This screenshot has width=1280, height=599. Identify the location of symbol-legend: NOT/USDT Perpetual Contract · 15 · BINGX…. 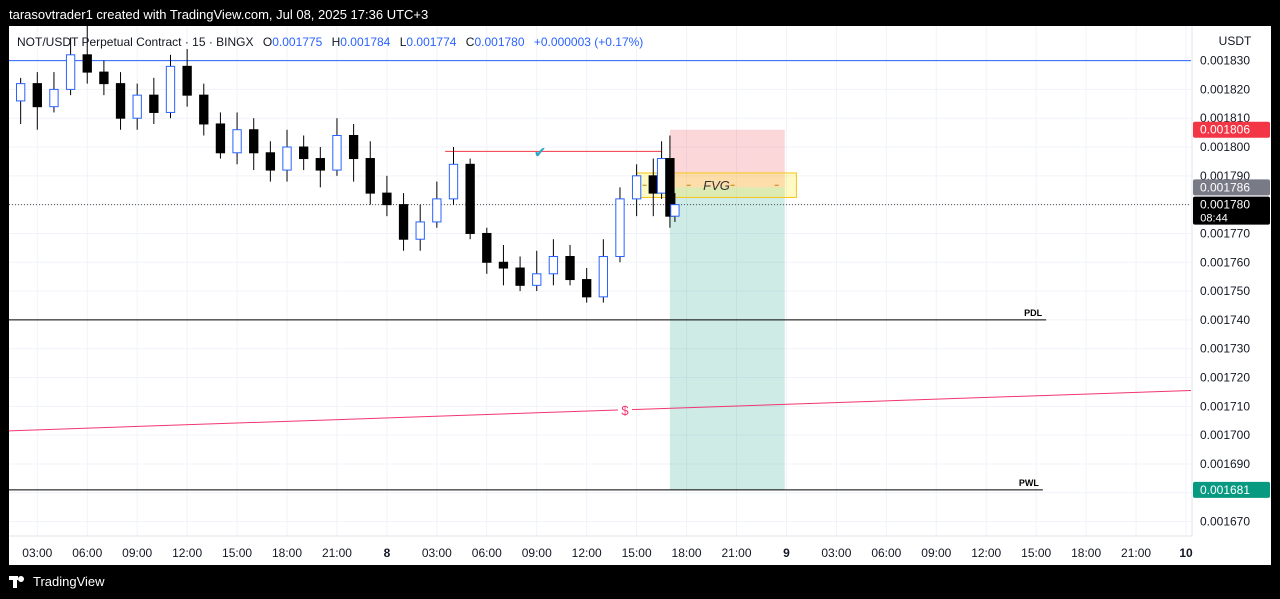
(330, 42).